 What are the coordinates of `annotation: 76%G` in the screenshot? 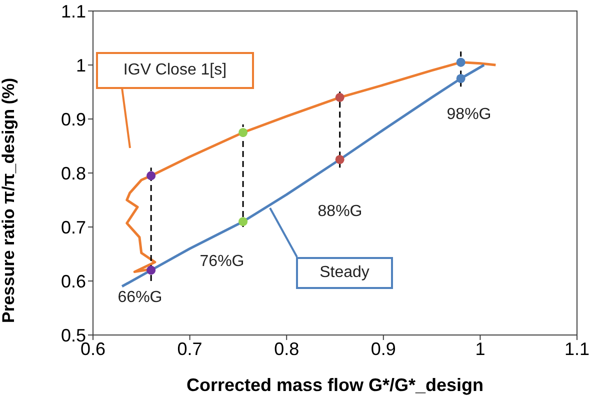 It's located at (222, 261).